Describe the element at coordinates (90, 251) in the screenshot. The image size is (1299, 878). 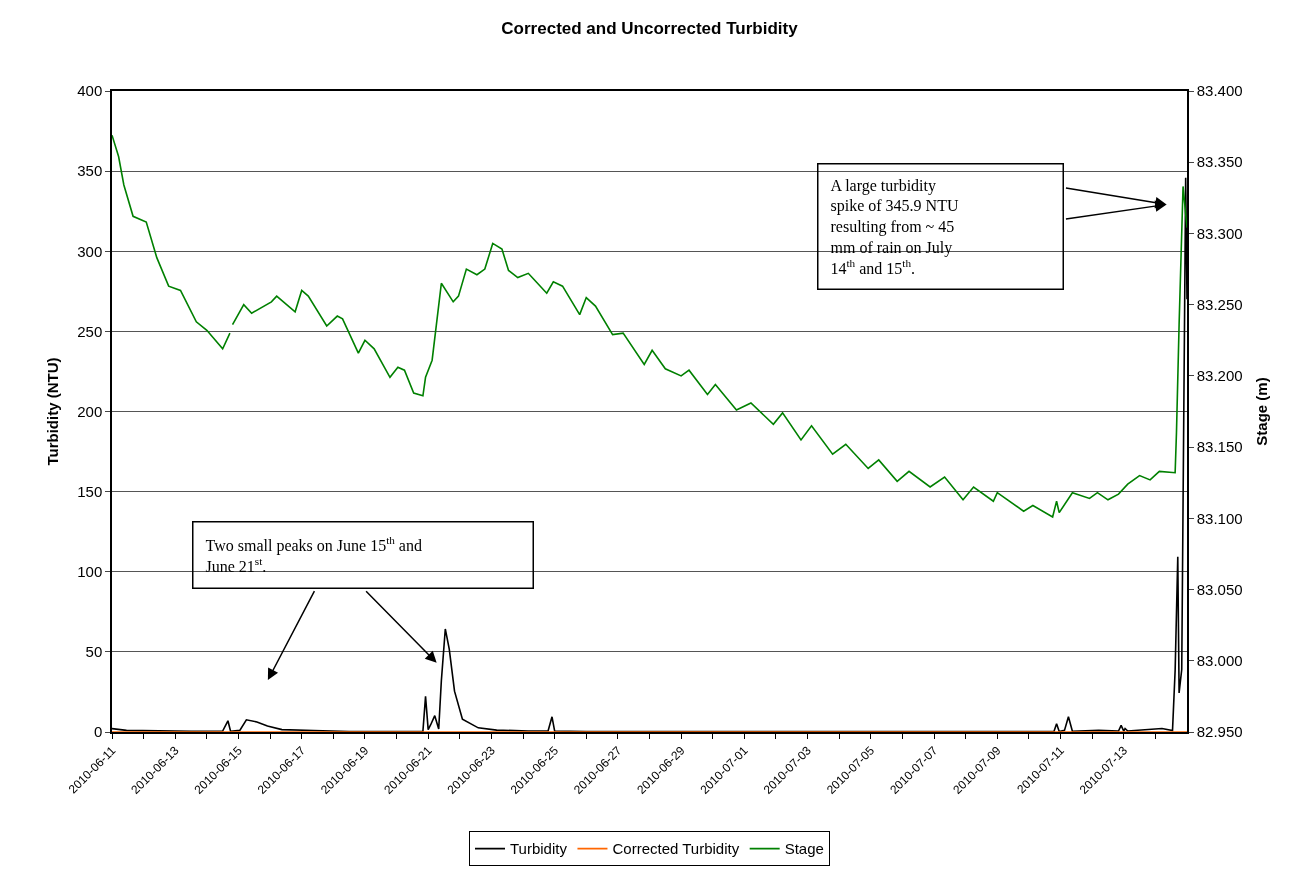
I see `y-tick-label: 300` at that location.